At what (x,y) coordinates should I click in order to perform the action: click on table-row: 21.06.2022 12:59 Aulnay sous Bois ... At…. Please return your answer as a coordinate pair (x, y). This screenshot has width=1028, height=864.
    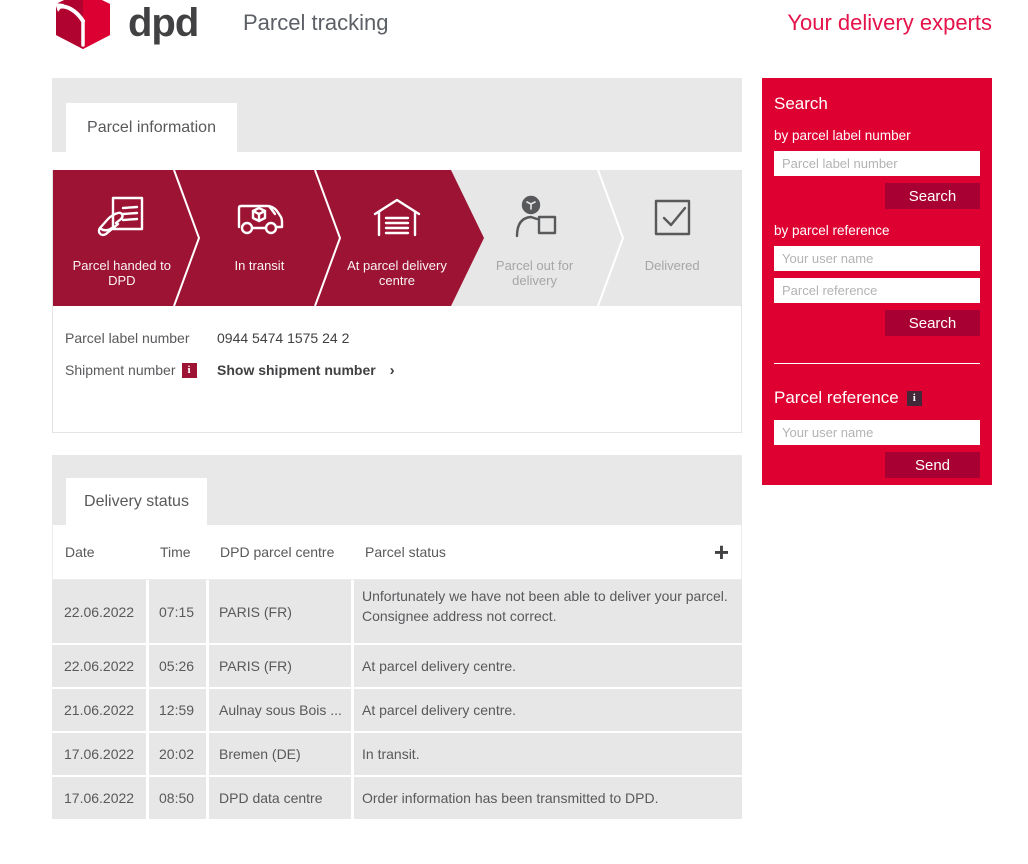
    Looking at the image, I should click on (397, 710).